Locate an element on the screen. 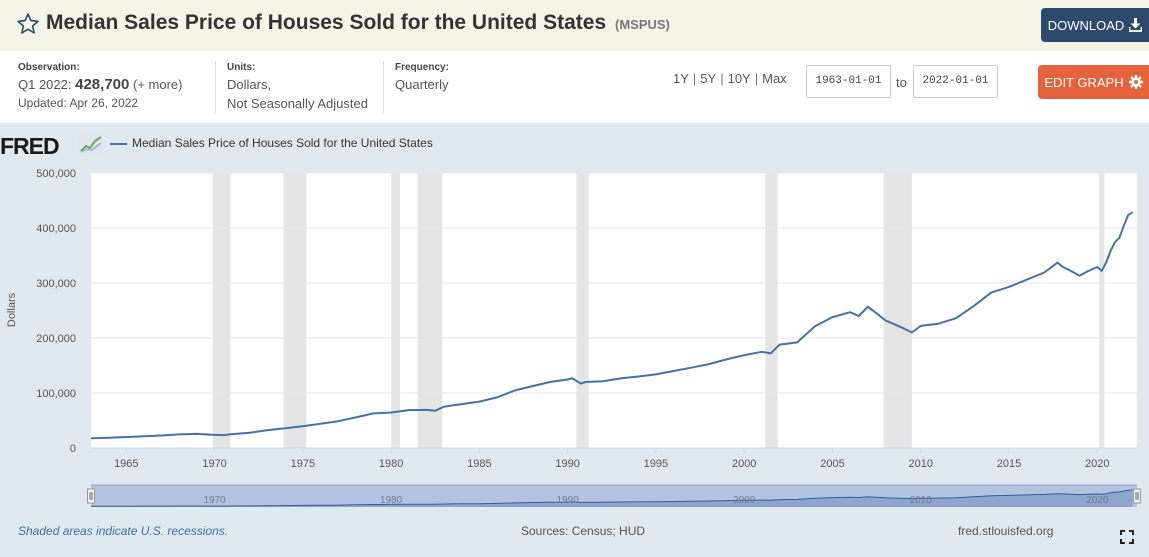 The image size is (1149, 557). navigator-tick-label: 2000 is located at coordinates (744, 500).